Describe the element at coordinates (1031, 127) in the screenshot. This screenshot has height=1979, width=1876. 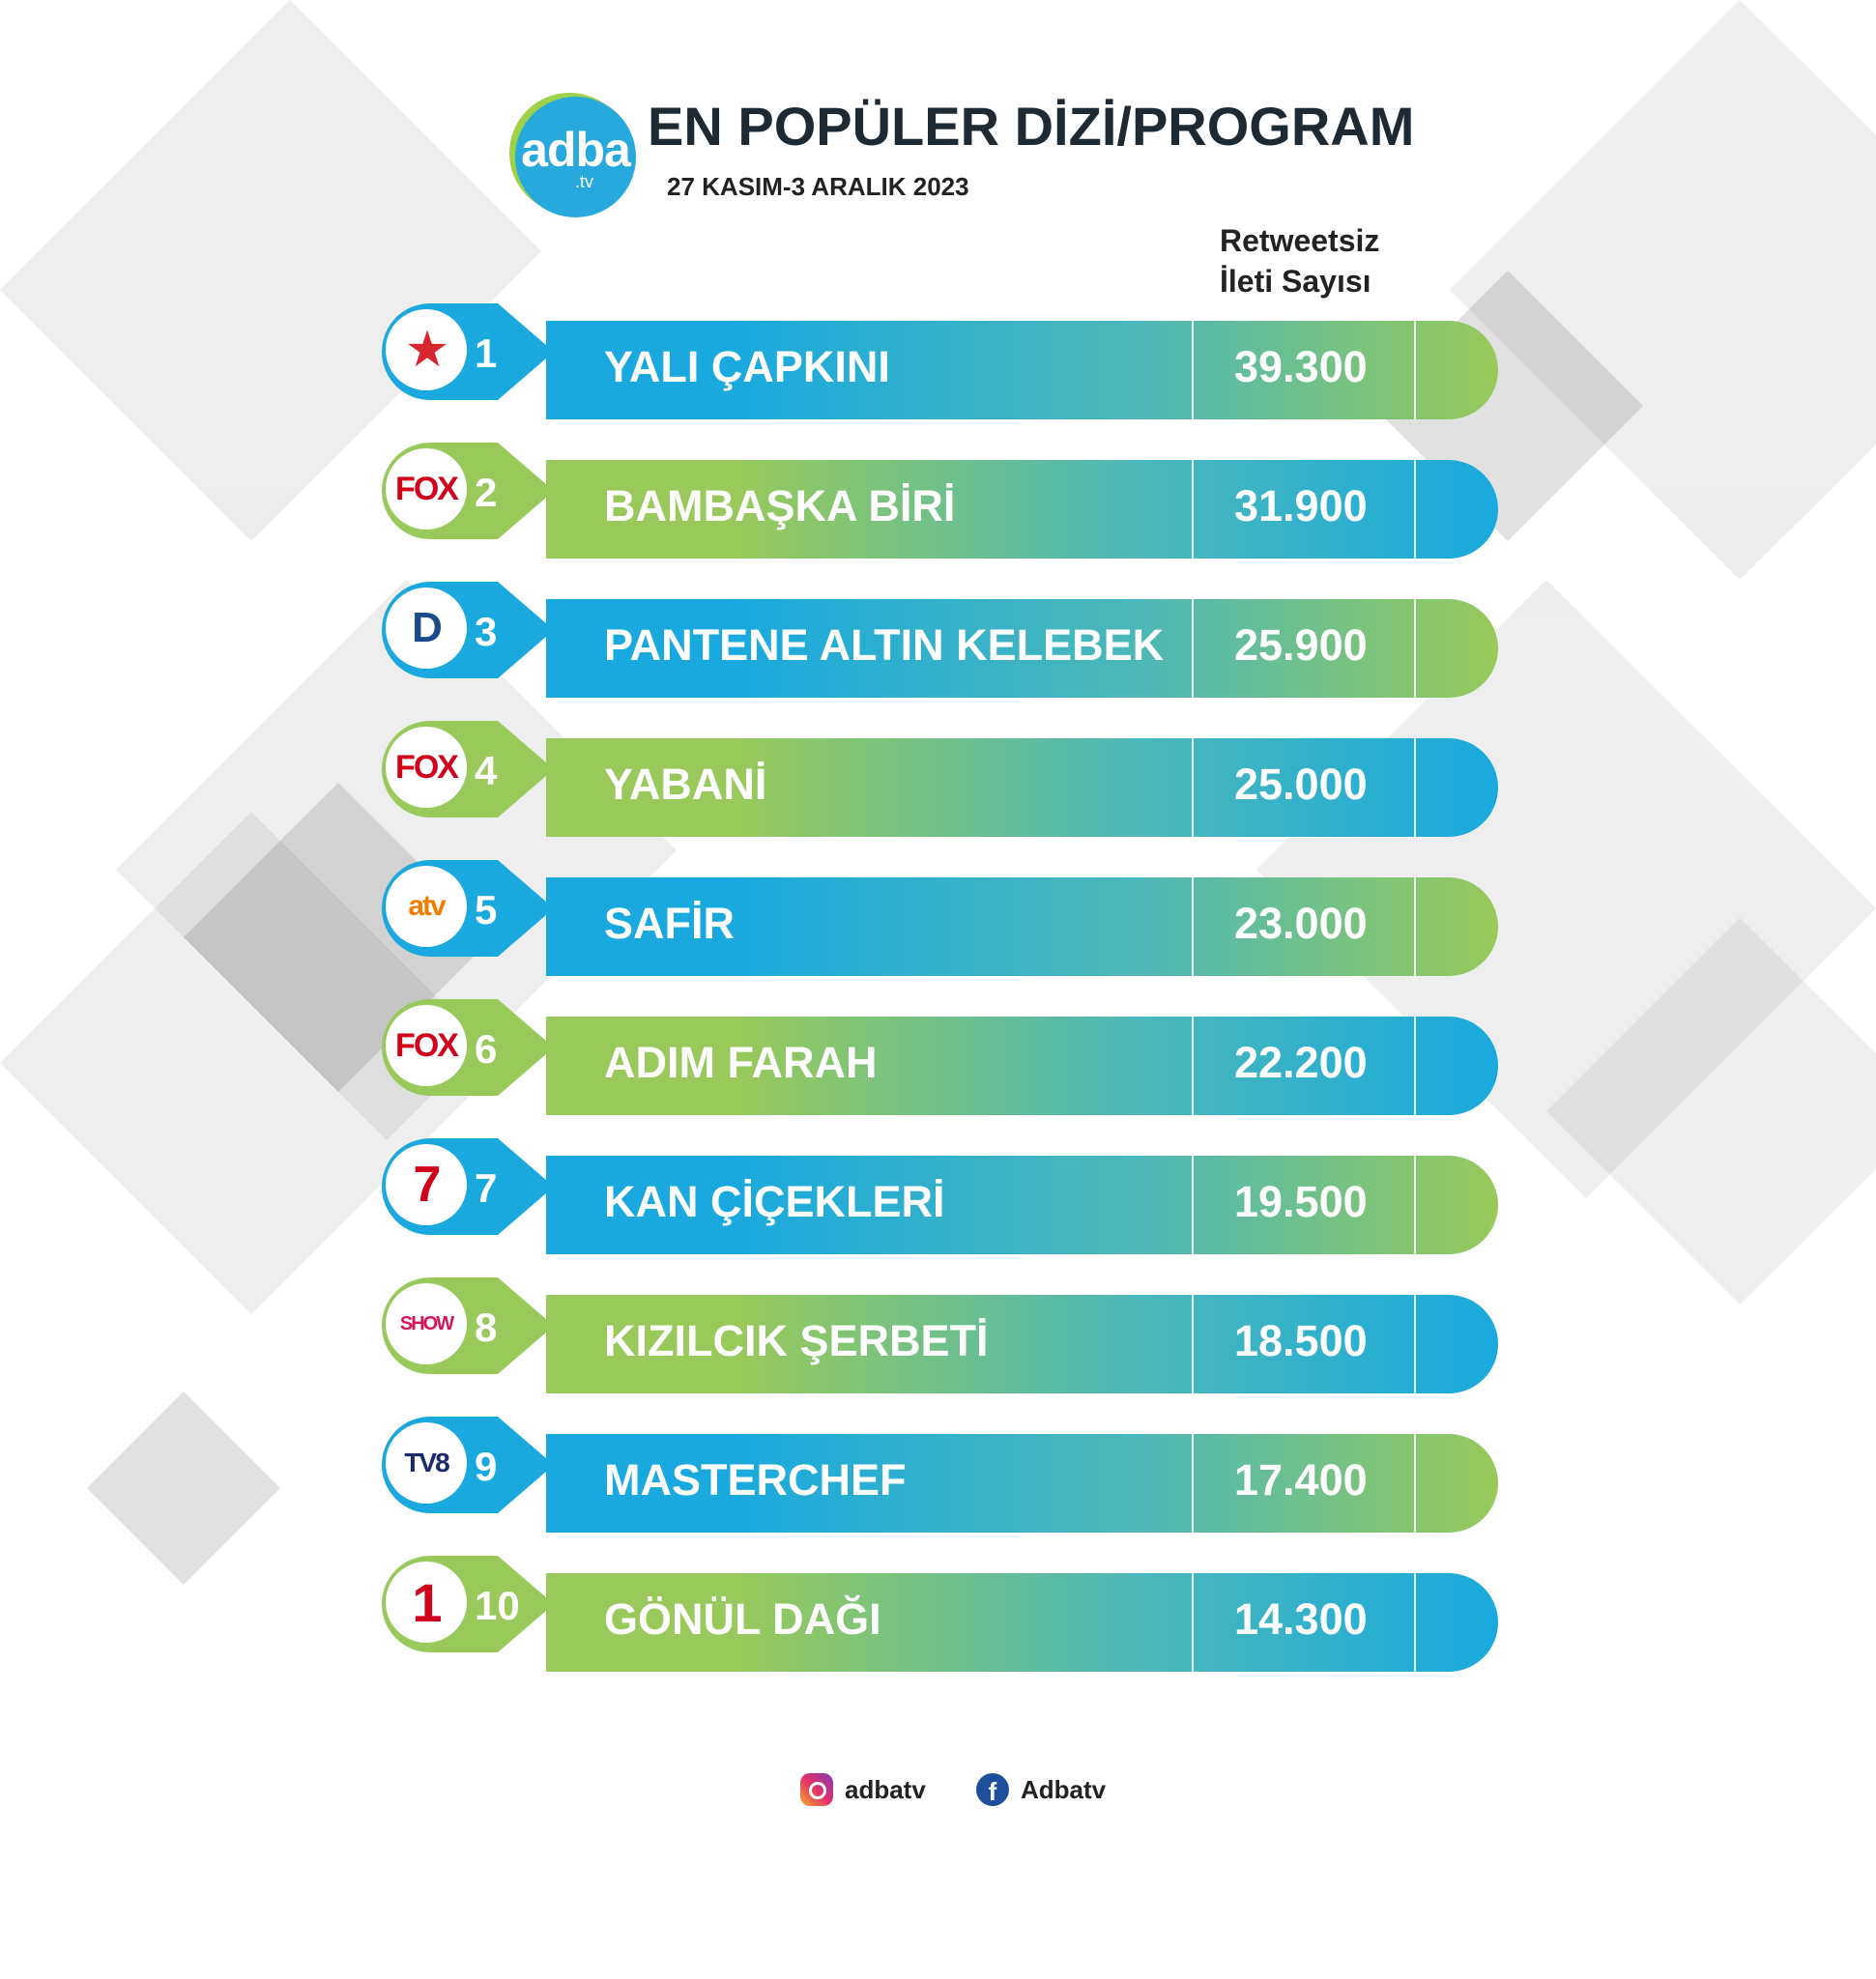
I see `page-title: EN POPÜLER DİZİ/PROGRAM` at that location.